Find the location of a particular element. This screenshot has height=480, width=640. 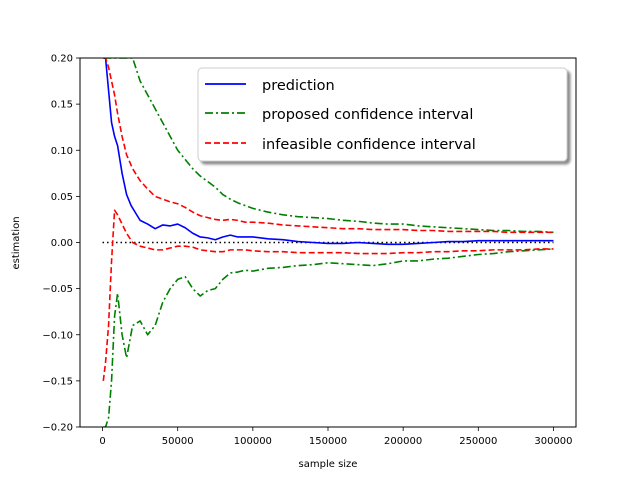

y-axis-ticks: −0.20 −0.15 −0.10 −0.05 0.00 0.05 0.10 0.15 0.20 is located at coordinates (61, 244).